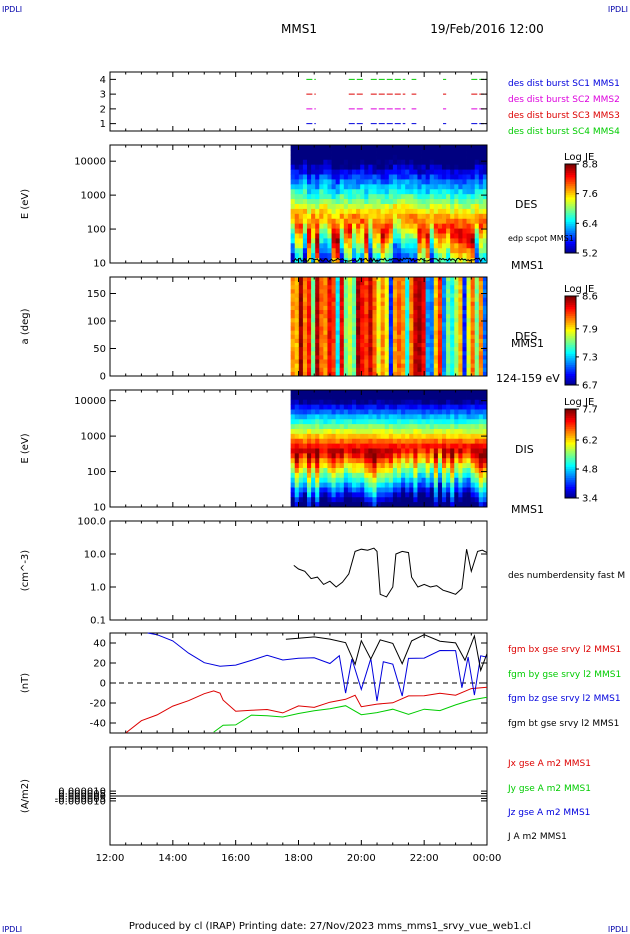 Image resolution: width=630 pixels, height=934 pixels. What do you see at coordinates (549, 764) in the screenshot?
I see `legend-entry: Jx gse A m2 MMS1` at bounding box center [549, 764].